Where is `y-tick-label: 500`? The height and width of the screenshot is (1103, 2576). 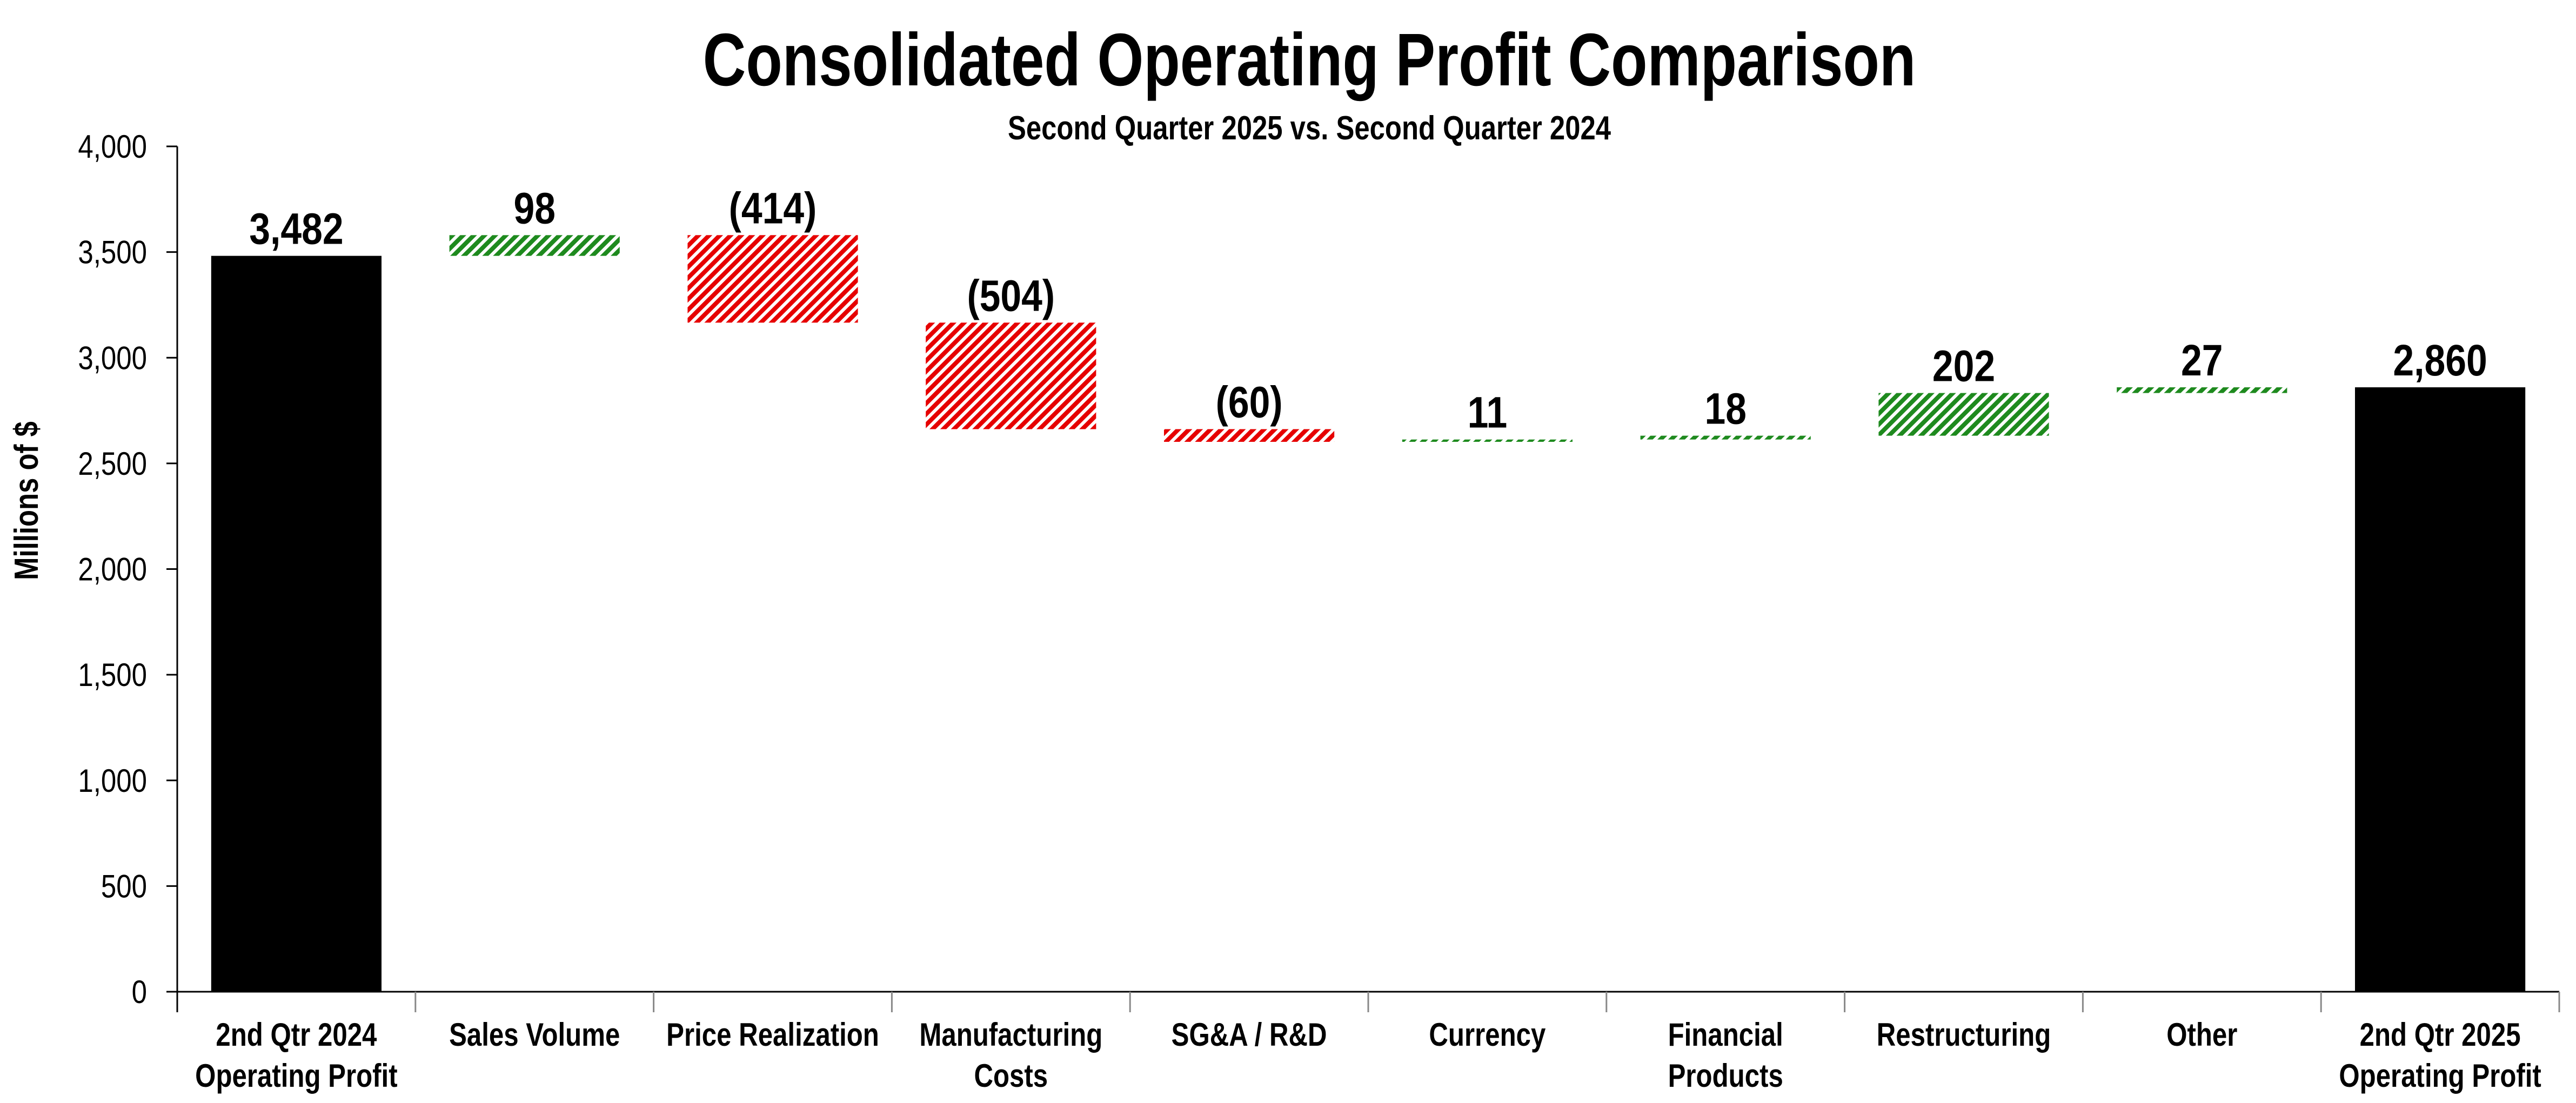
y-tick-label: 500 is located at coordinates (124, 886).